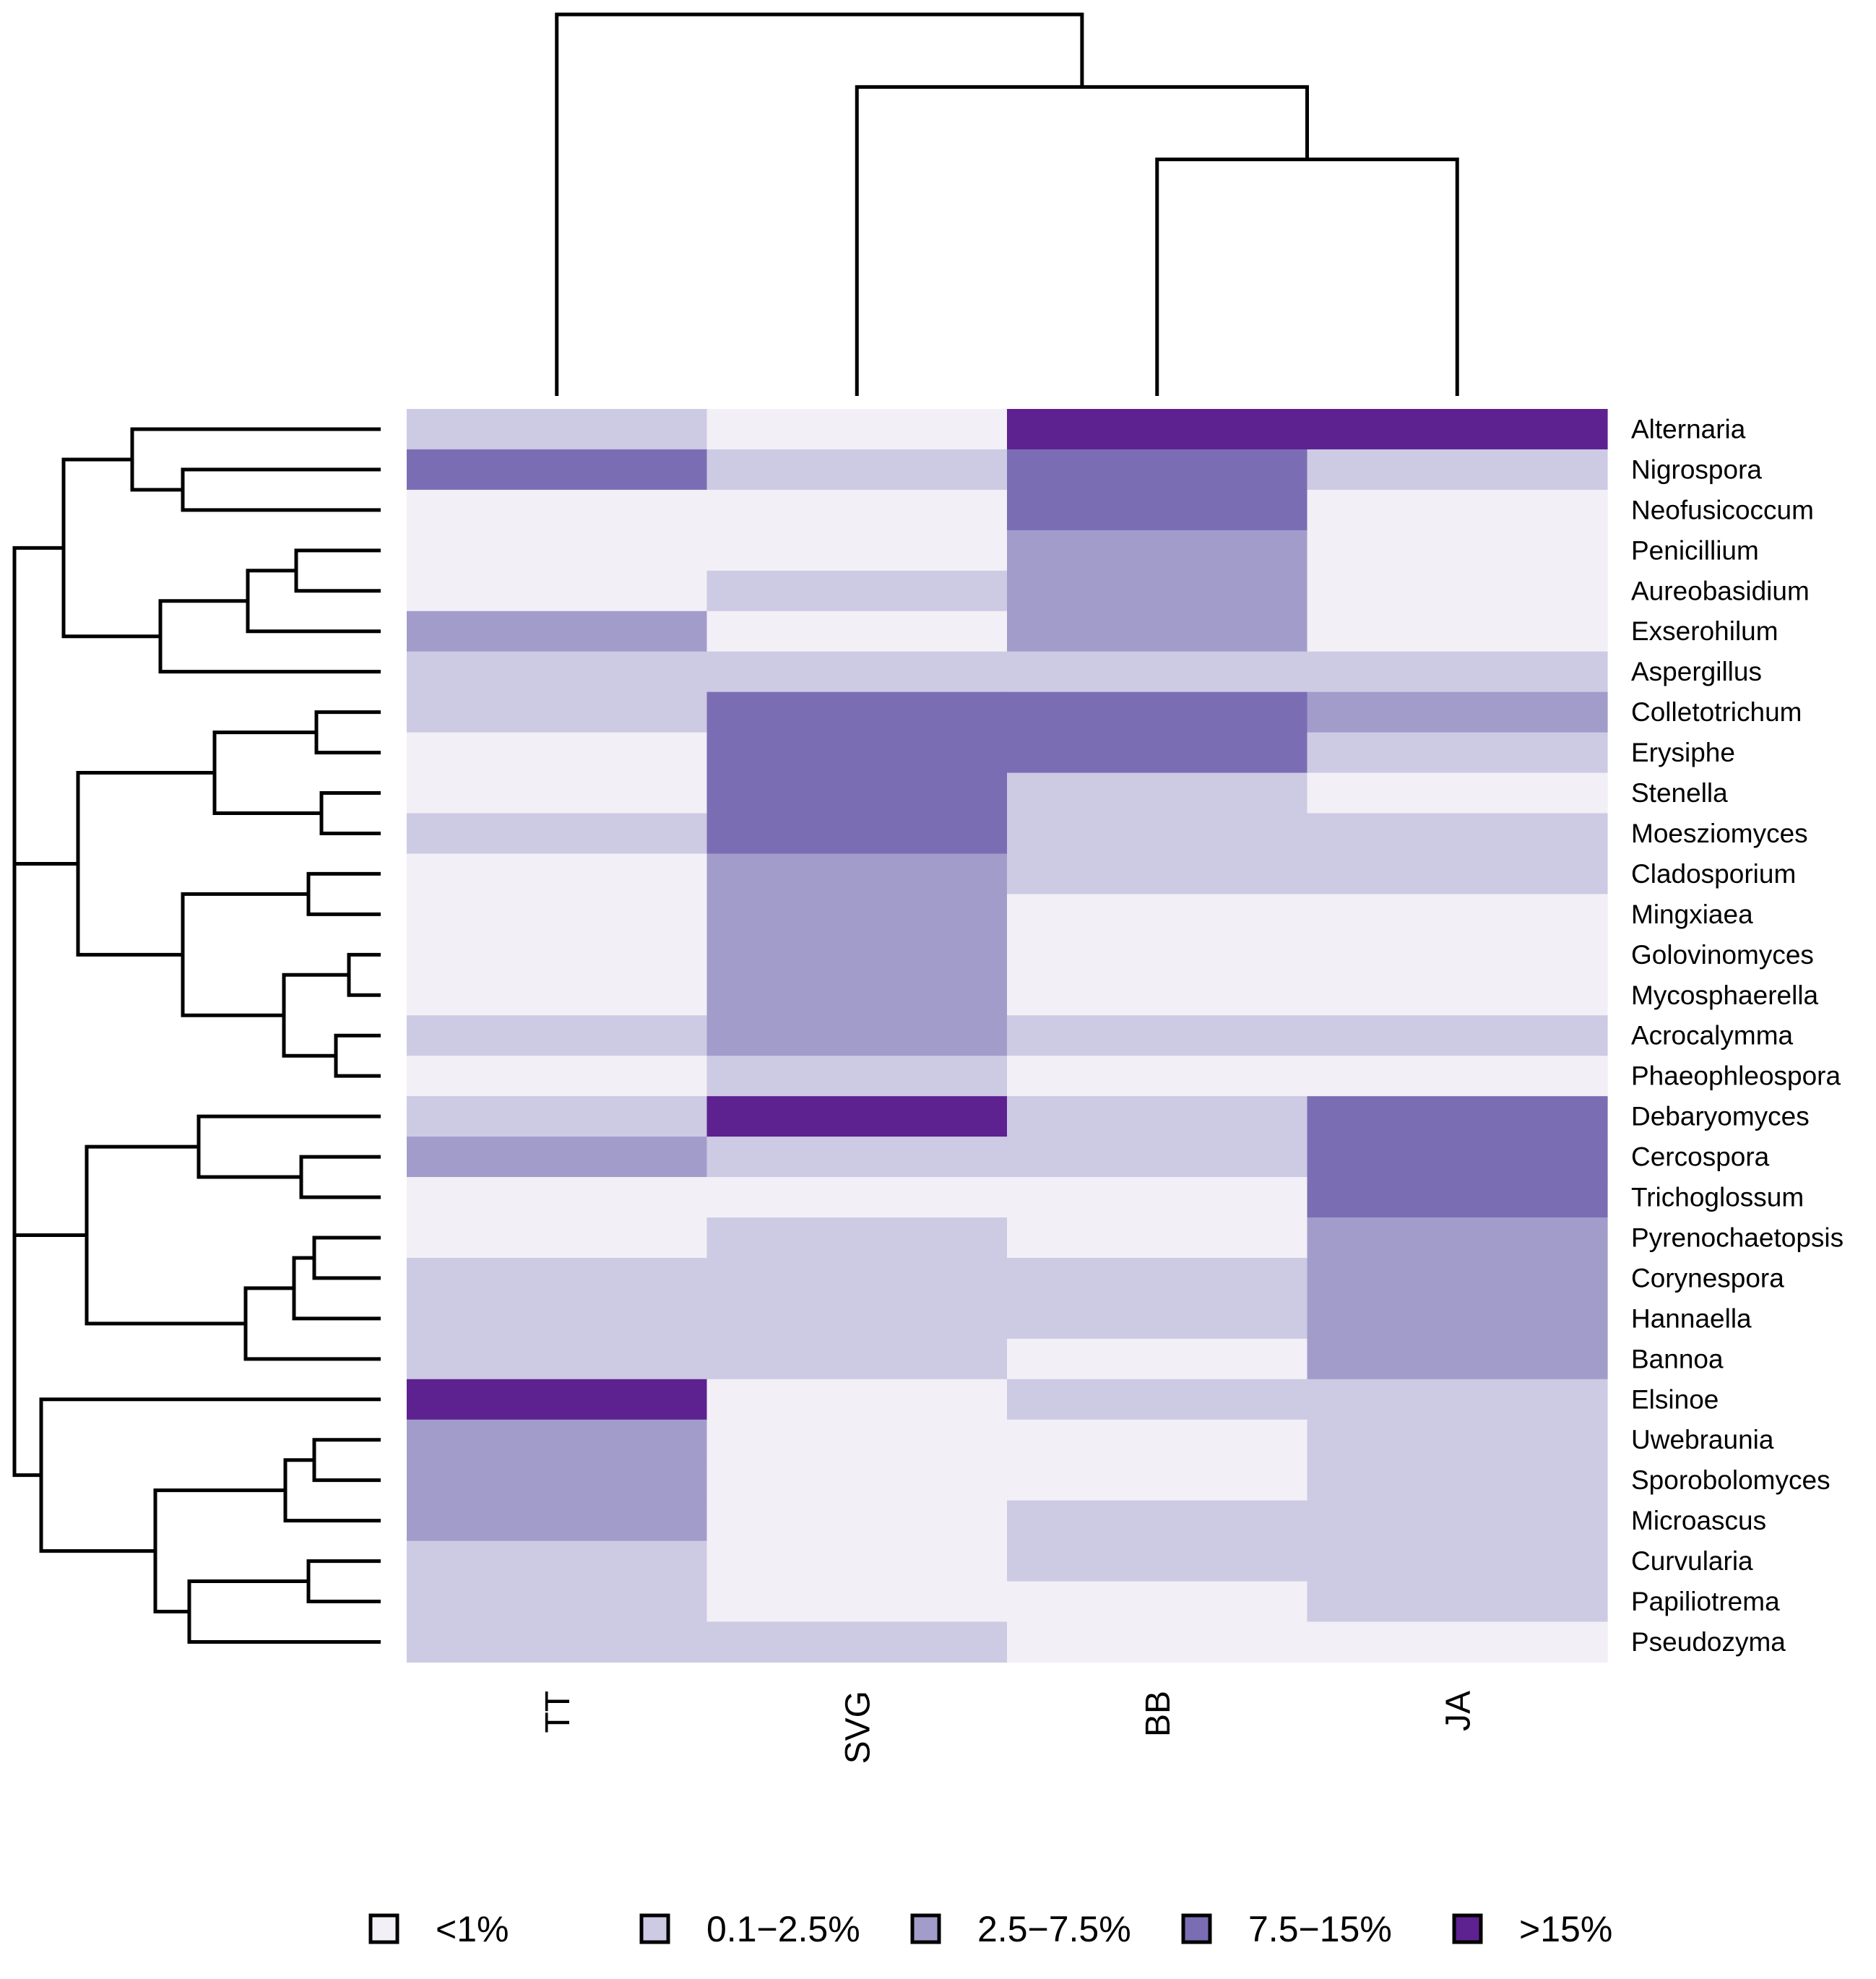 This screenshot has width=1876, height=1979. Describe the element at coordinates (1689, 429) in the screenshot. I see `row-label-alternaria: Alternaria` at that location.